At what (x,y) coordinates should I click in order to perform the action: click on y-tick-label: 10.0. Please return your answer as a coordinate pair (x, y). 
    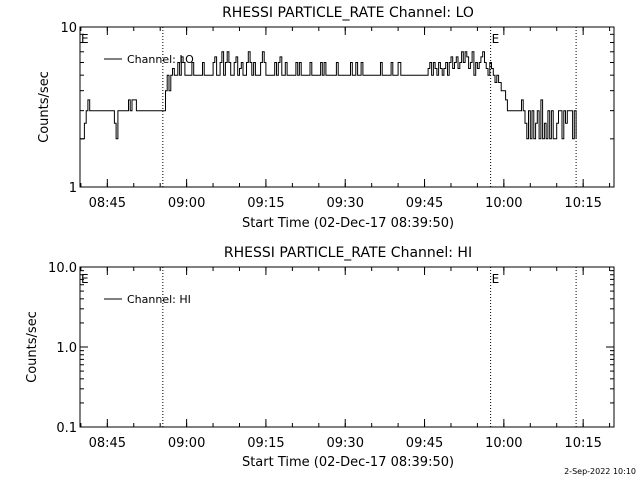
    Looking at the image, I should click on (62, 268).